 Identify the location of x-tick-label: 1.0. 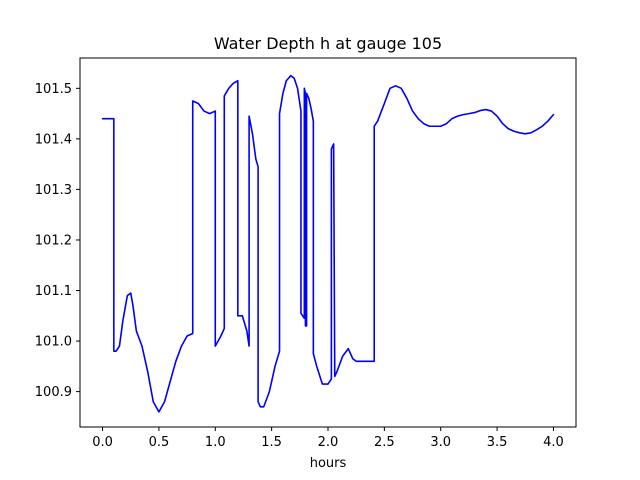
(215, 442).